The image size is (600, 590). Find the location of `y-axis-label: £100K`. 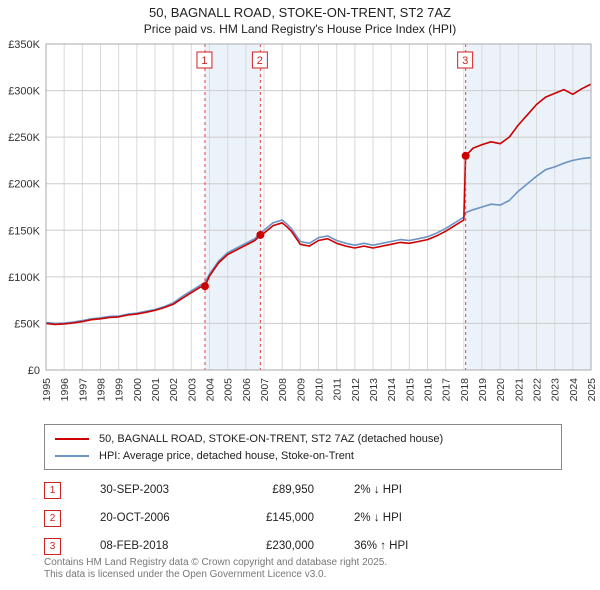

y-axis-label: £100K is located at coordinates (24, 278).